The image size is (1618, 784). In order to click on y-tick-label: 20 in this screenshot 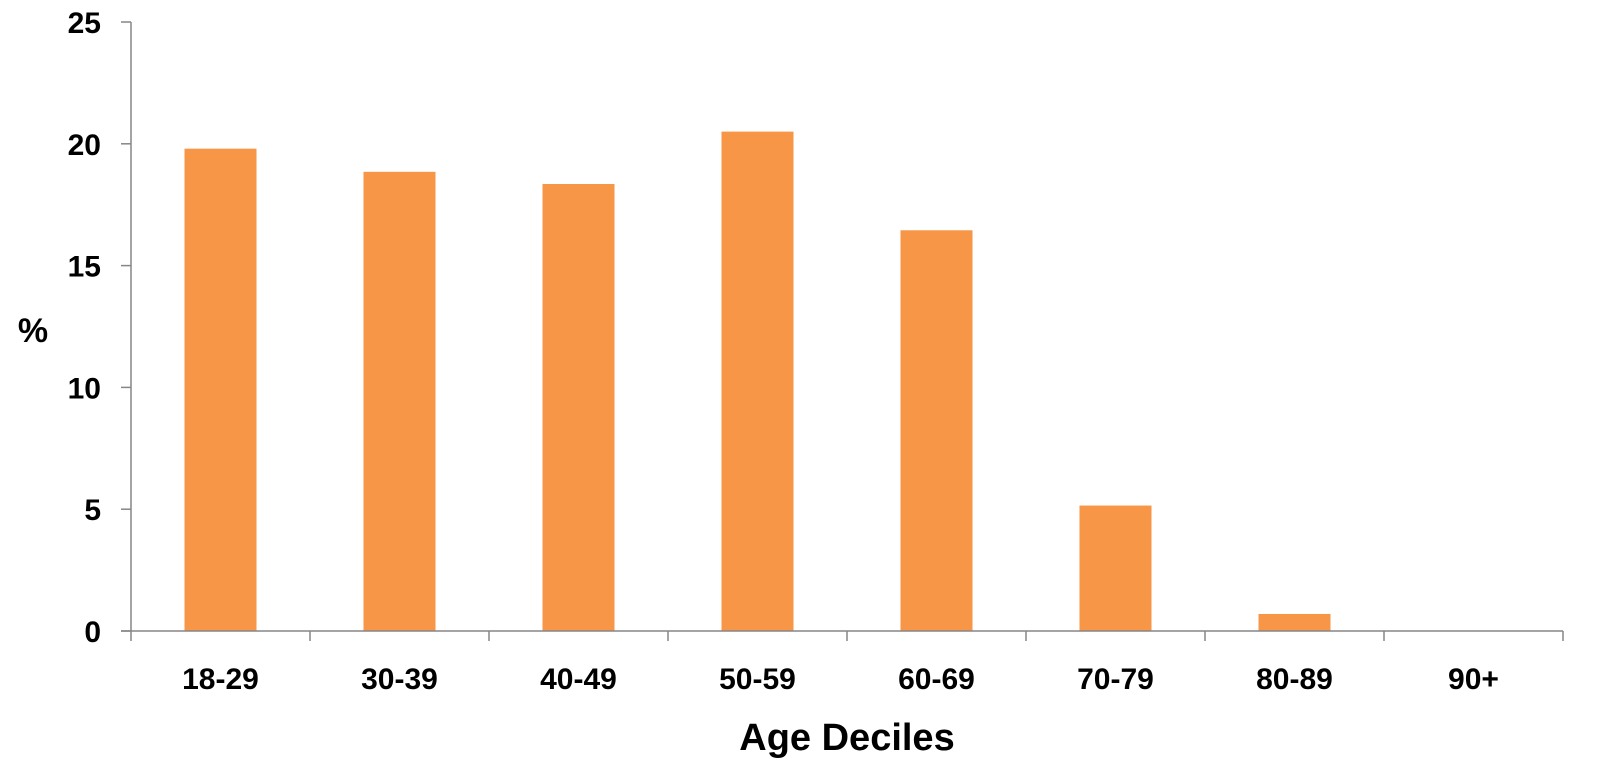, I will do `click(84, 145)`.